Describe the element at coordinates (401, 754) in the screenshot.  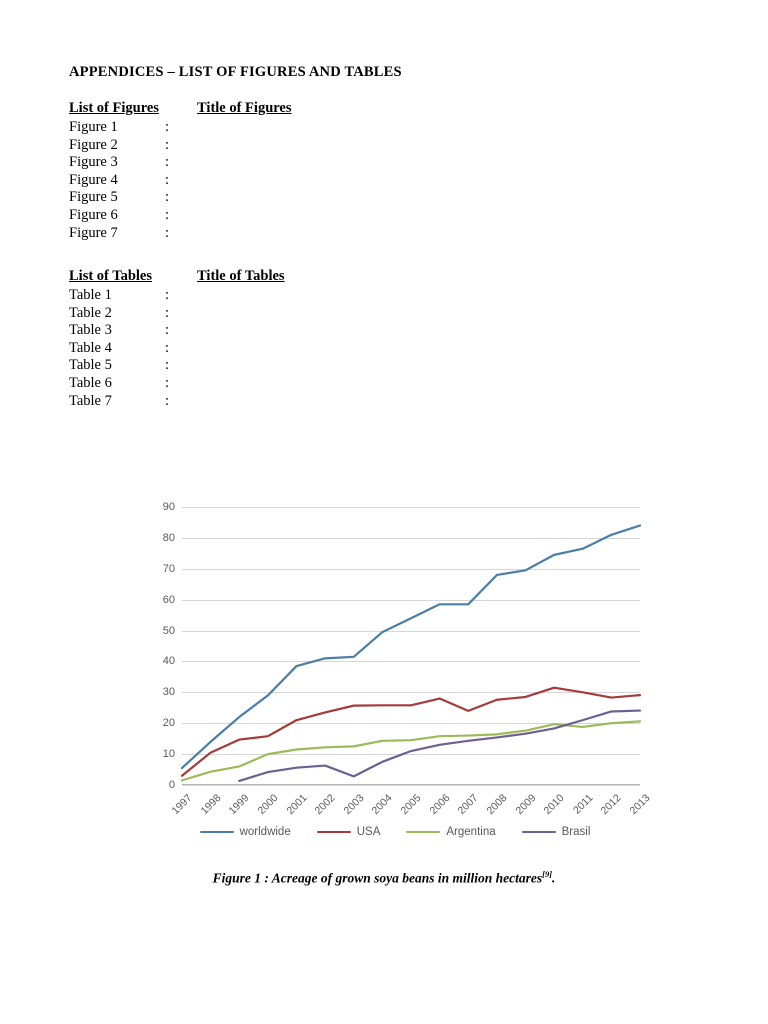
I see `gridline: 10` at that location.